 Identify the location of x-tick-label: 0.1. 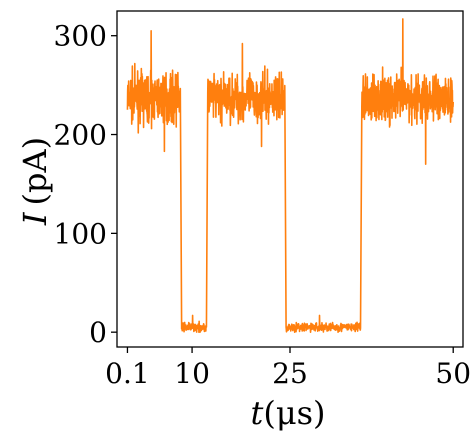
(127, 373).